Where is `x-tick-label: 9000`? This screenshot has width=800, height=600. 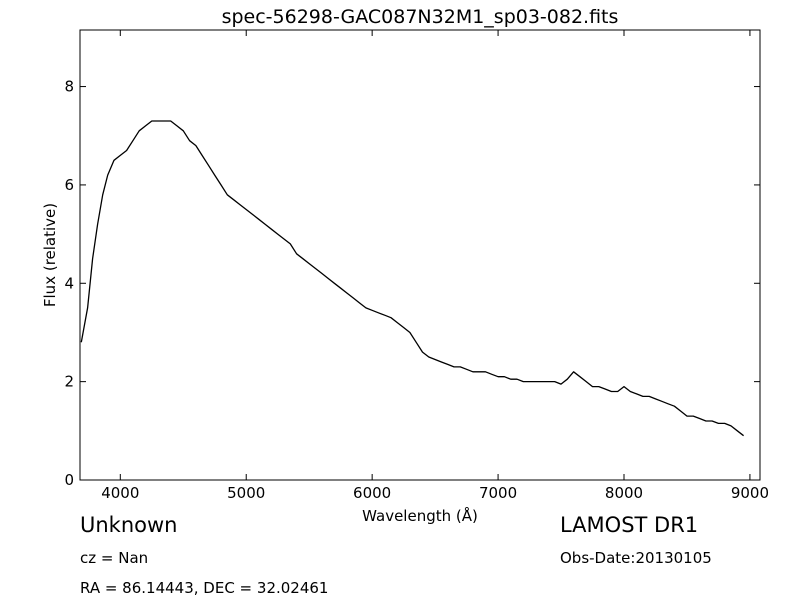
x-tick-label: 9000 is located at coordinates (750, 493).